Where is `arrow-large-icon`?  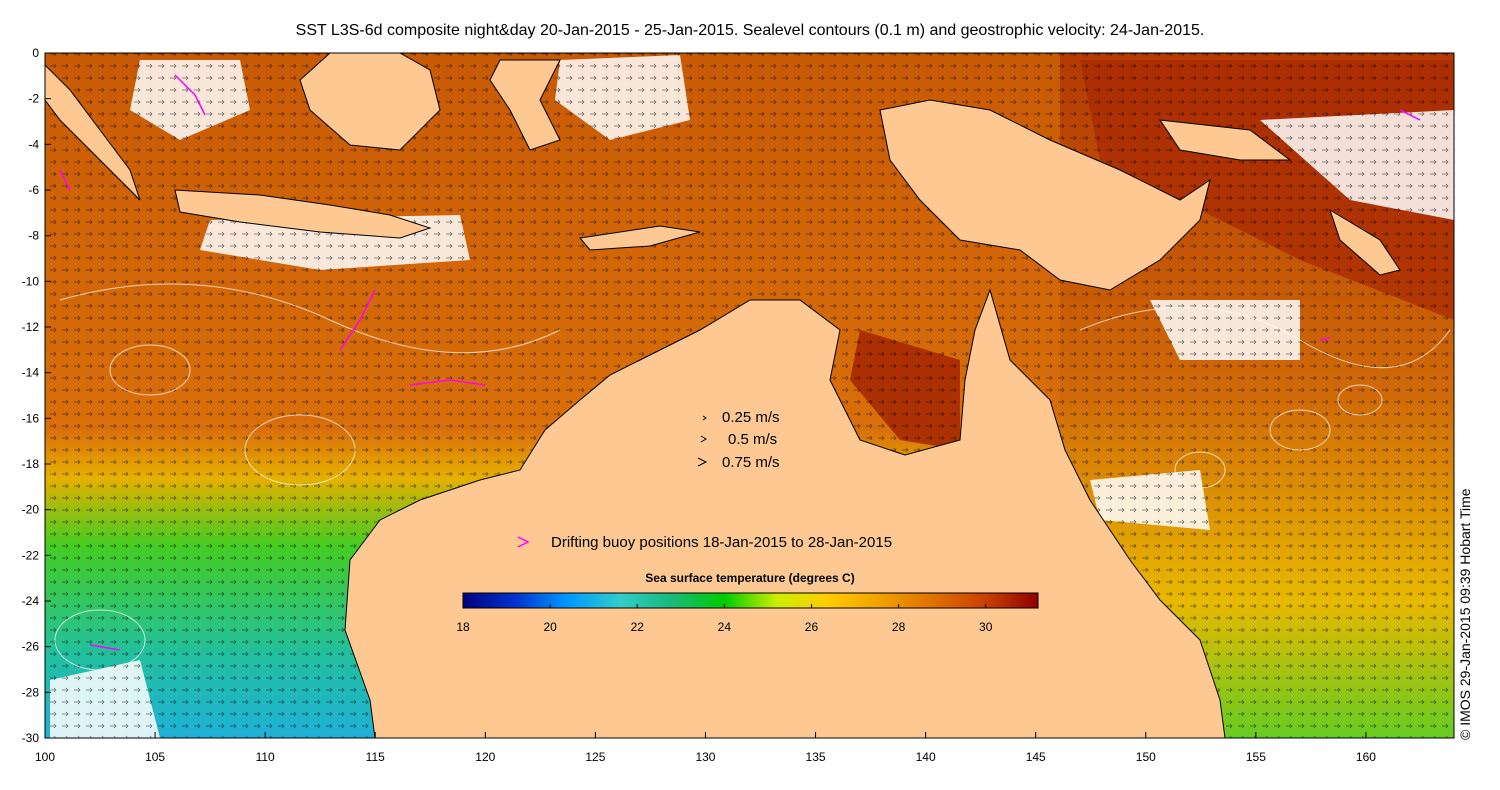 arrow-large-icon is located at coordinates (702, 462).